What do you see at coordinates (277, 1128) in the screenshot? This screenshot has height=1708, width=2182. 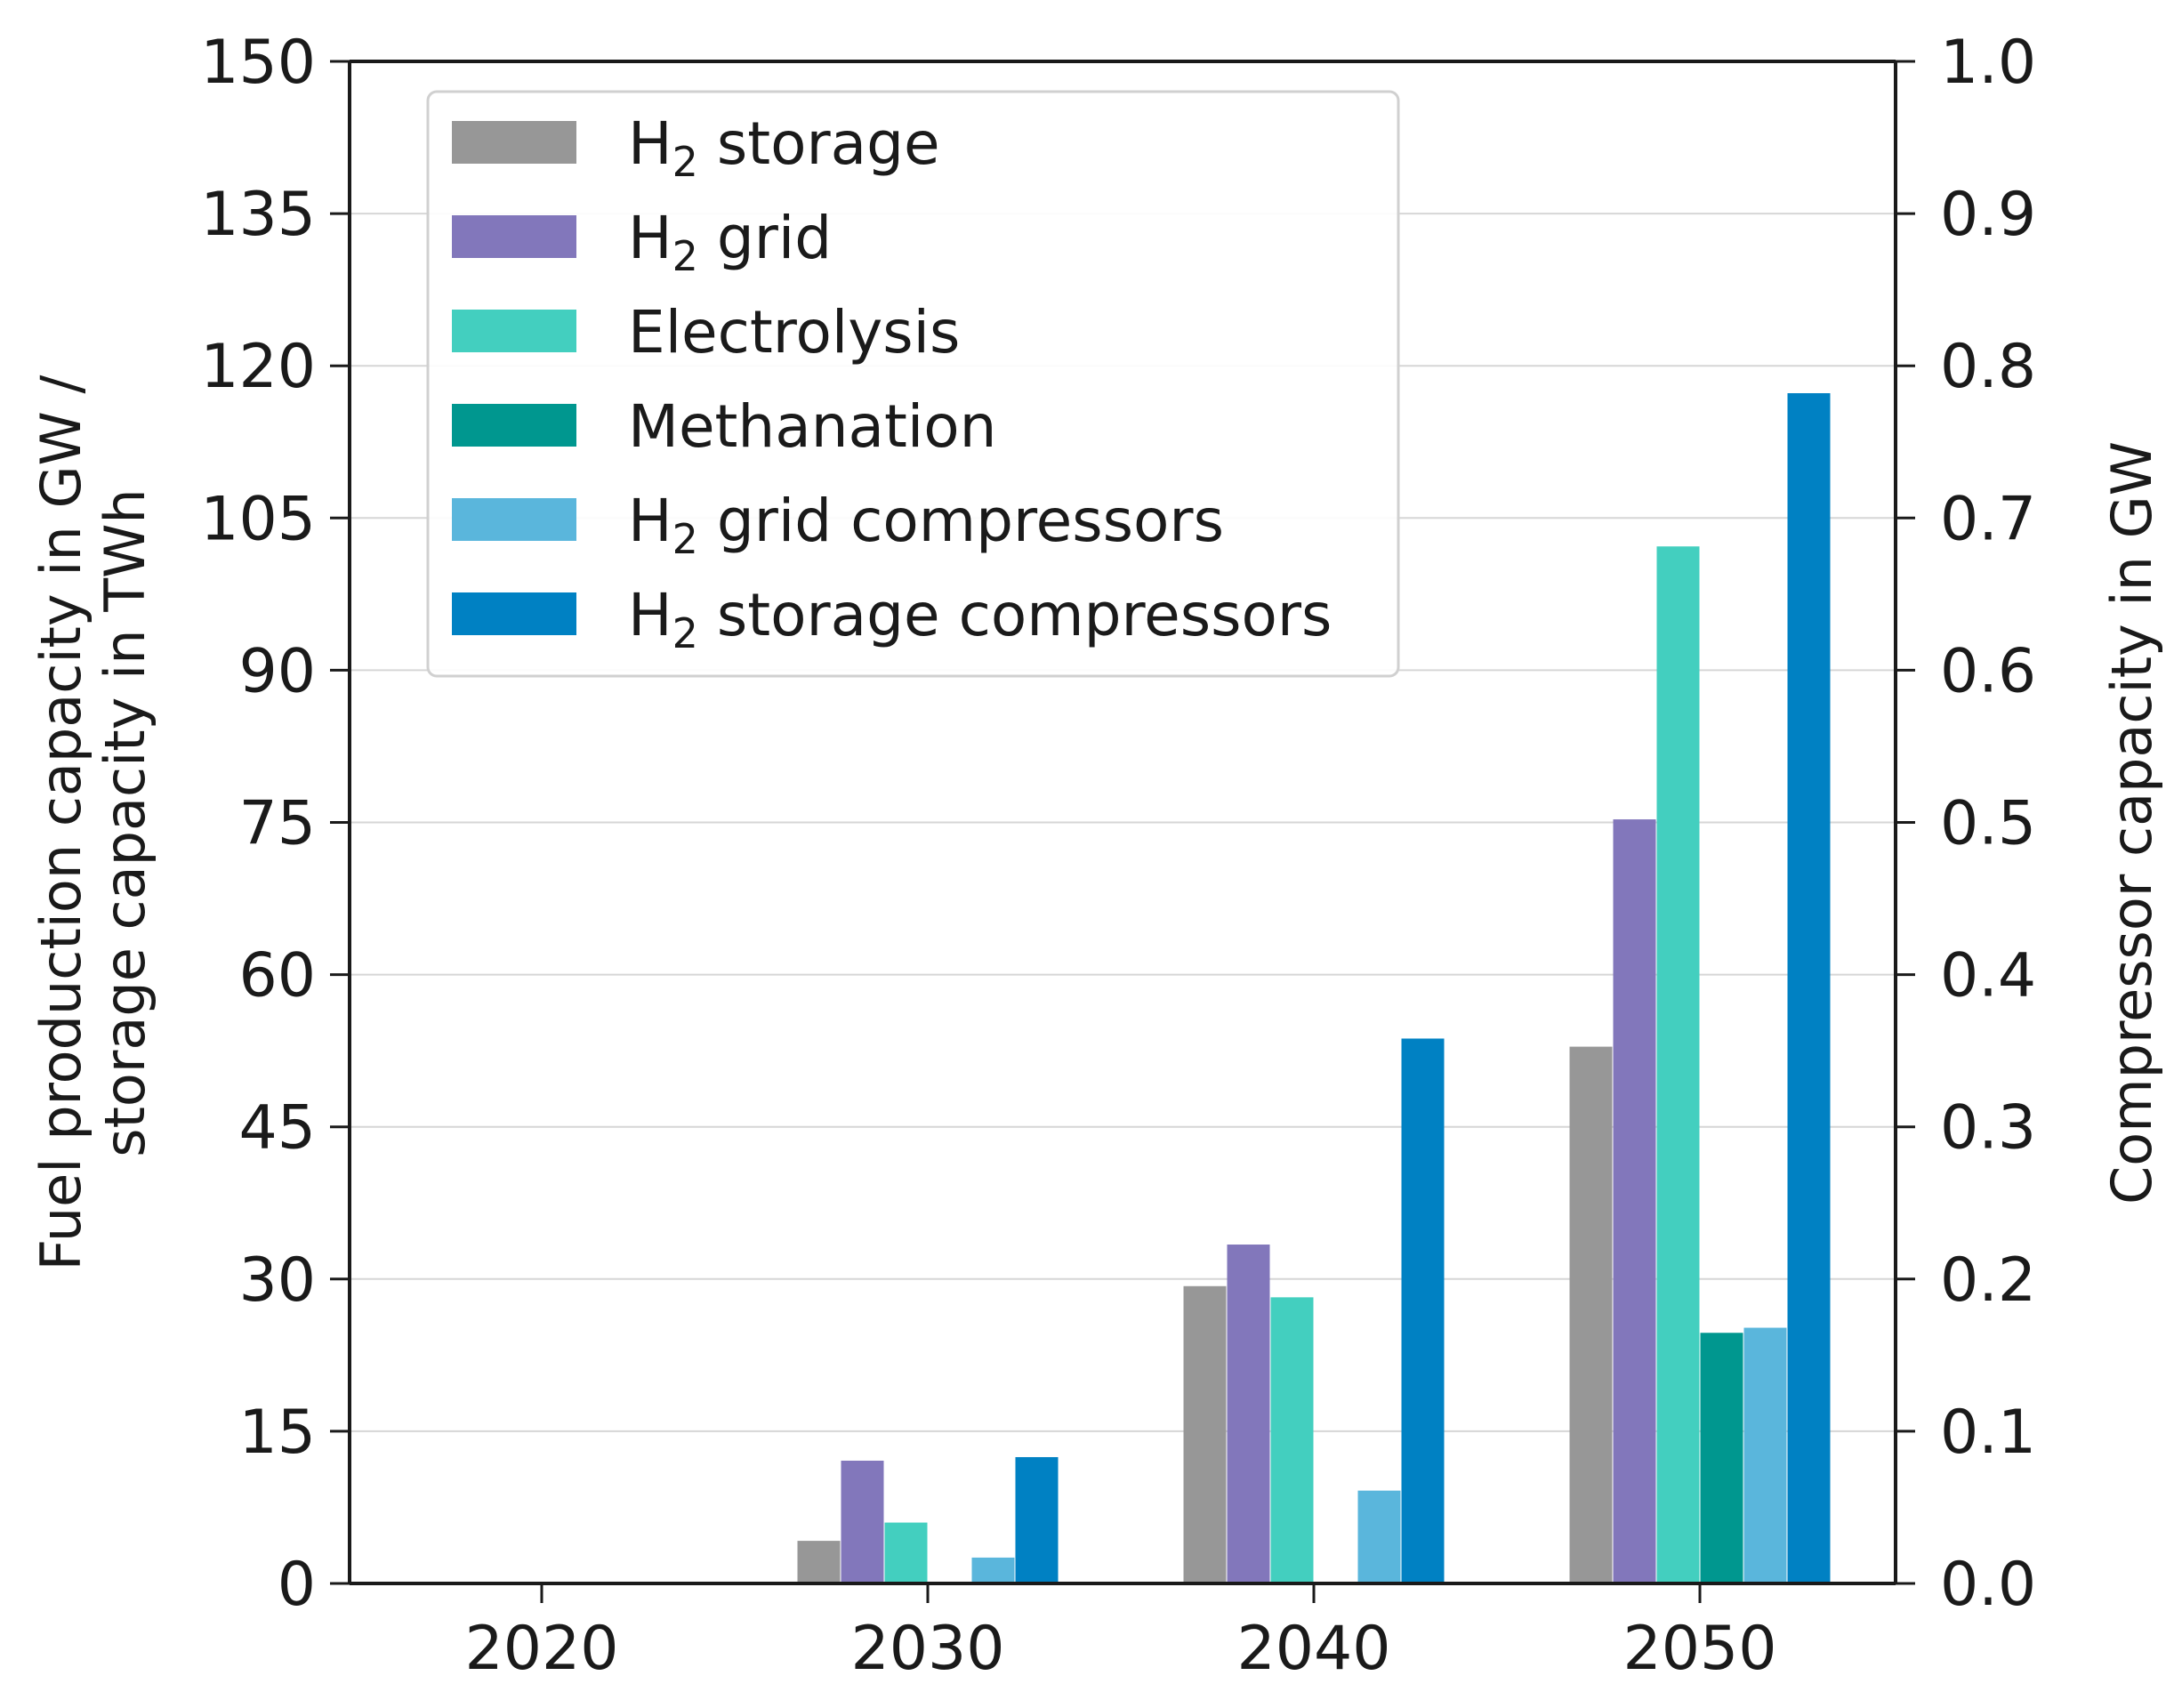 I see `y-left-tick-label: 45` at bounding box center [277, 1128].